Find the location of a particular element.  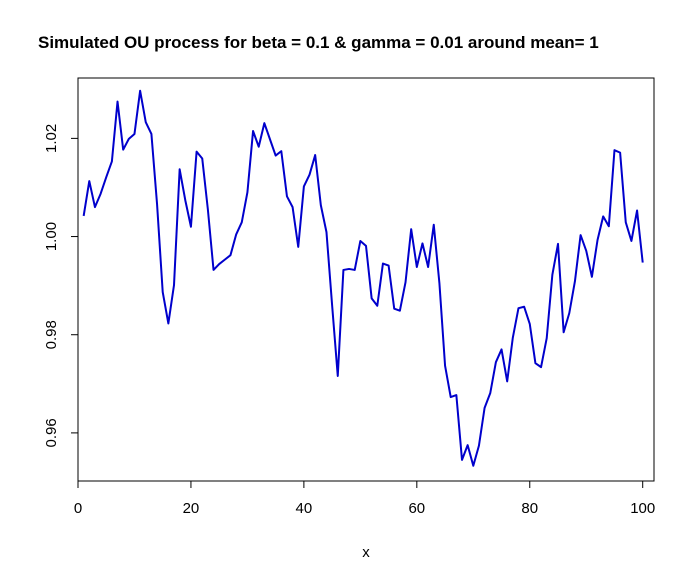

x-tick-label: 60 is located at coordinates (416, 508).